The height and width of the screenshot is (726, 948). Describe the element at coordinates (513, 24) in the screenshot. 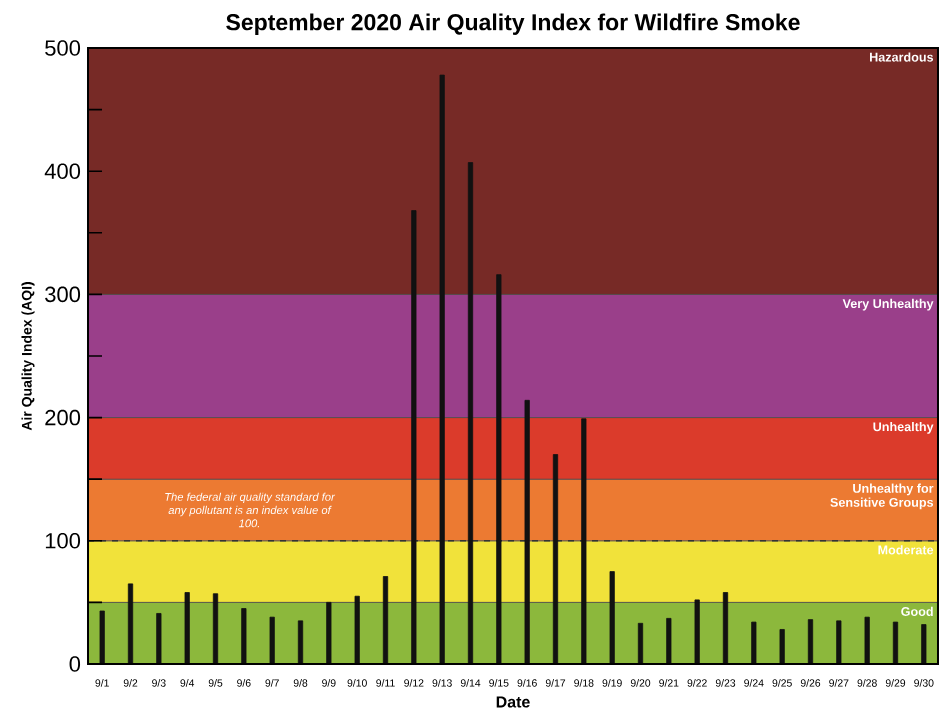

I see `chart-title: September 2020 Air Quality Index for Wildfire Smoke` at that location.